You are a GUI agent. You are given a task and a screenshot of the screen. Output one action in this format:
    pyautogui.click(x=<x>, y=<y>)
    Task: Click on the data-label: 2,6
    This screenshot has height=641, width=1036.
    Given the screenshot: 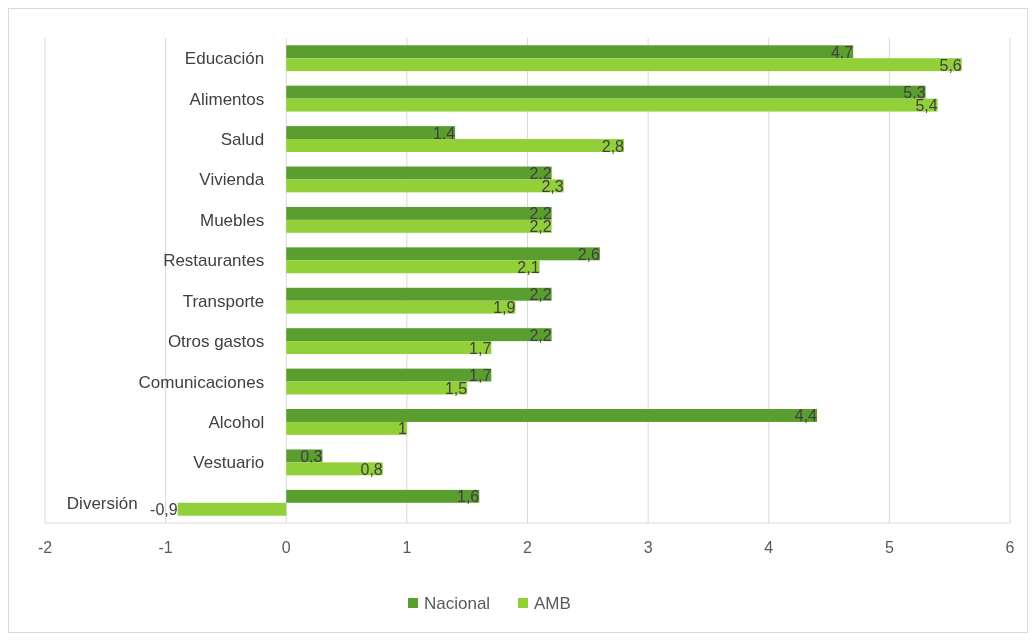 What is the action you would take?
    pyautogui.click(x=588, y=254)
    